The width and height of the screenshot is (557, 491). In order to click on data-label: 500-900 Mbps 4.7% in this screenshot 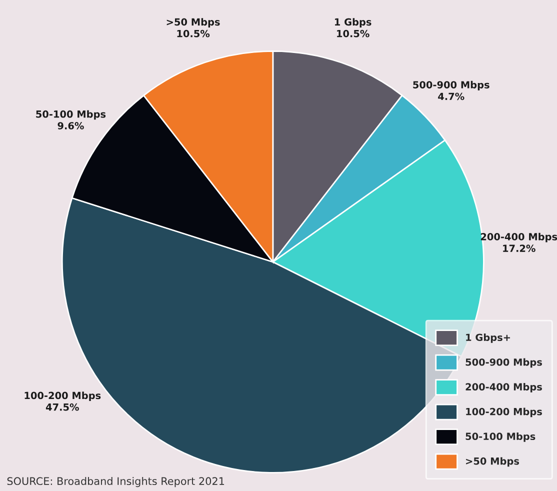, I will do `click(451, 90)`.